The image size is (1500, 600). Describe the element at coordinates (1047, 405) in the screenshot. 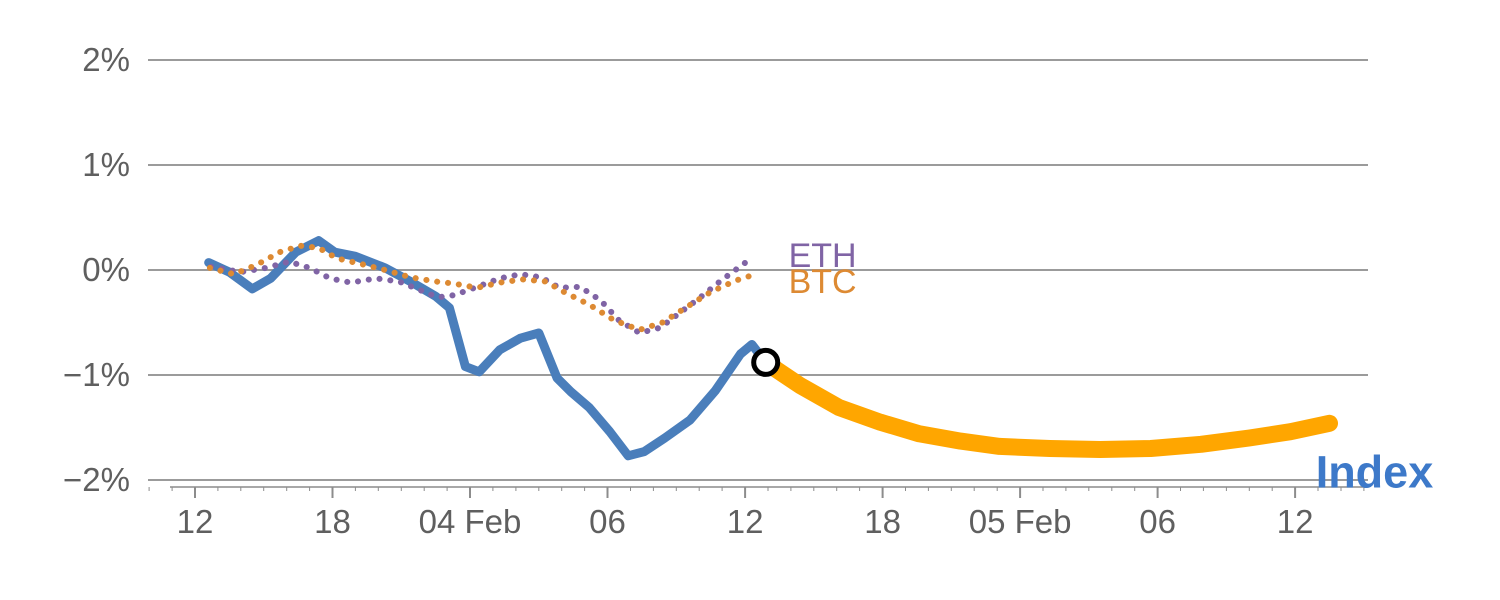

I see `series-line-index-forecast` at that location.